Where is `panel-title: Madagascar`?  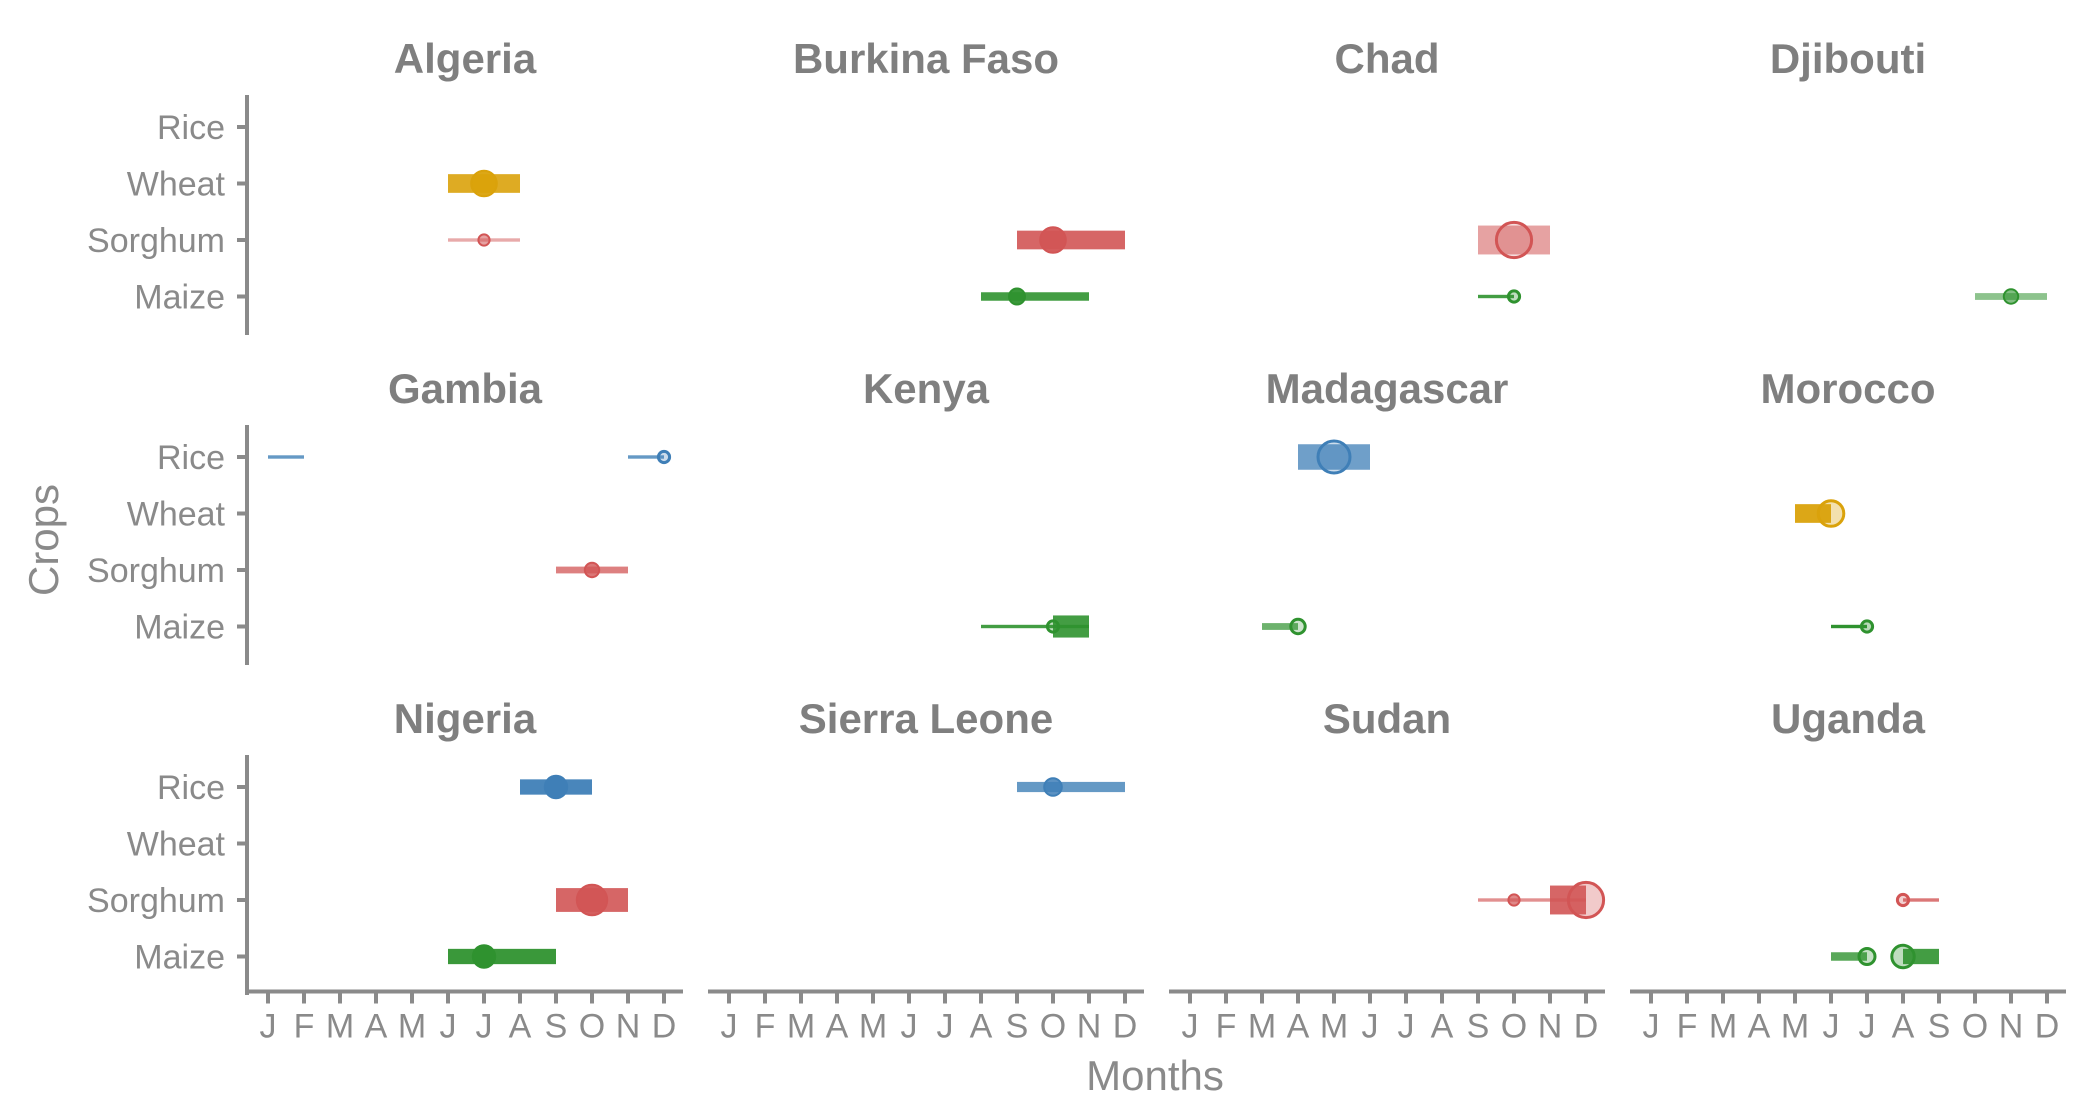
panel-title: Madagascar is located at coordinates (1387, 388).